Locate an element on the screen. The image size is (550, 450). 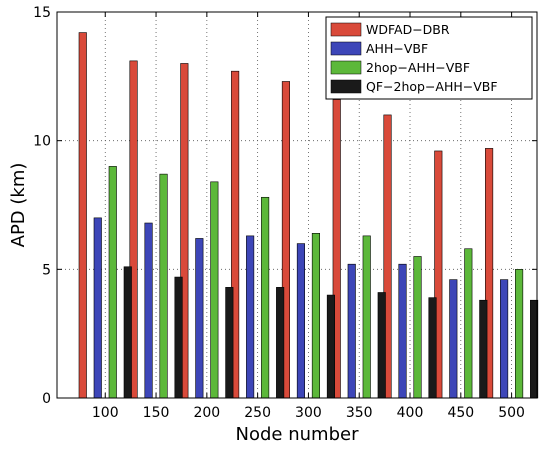
legend-swatch-2hop-ahh-vbf is located at coordinates (346, 67).